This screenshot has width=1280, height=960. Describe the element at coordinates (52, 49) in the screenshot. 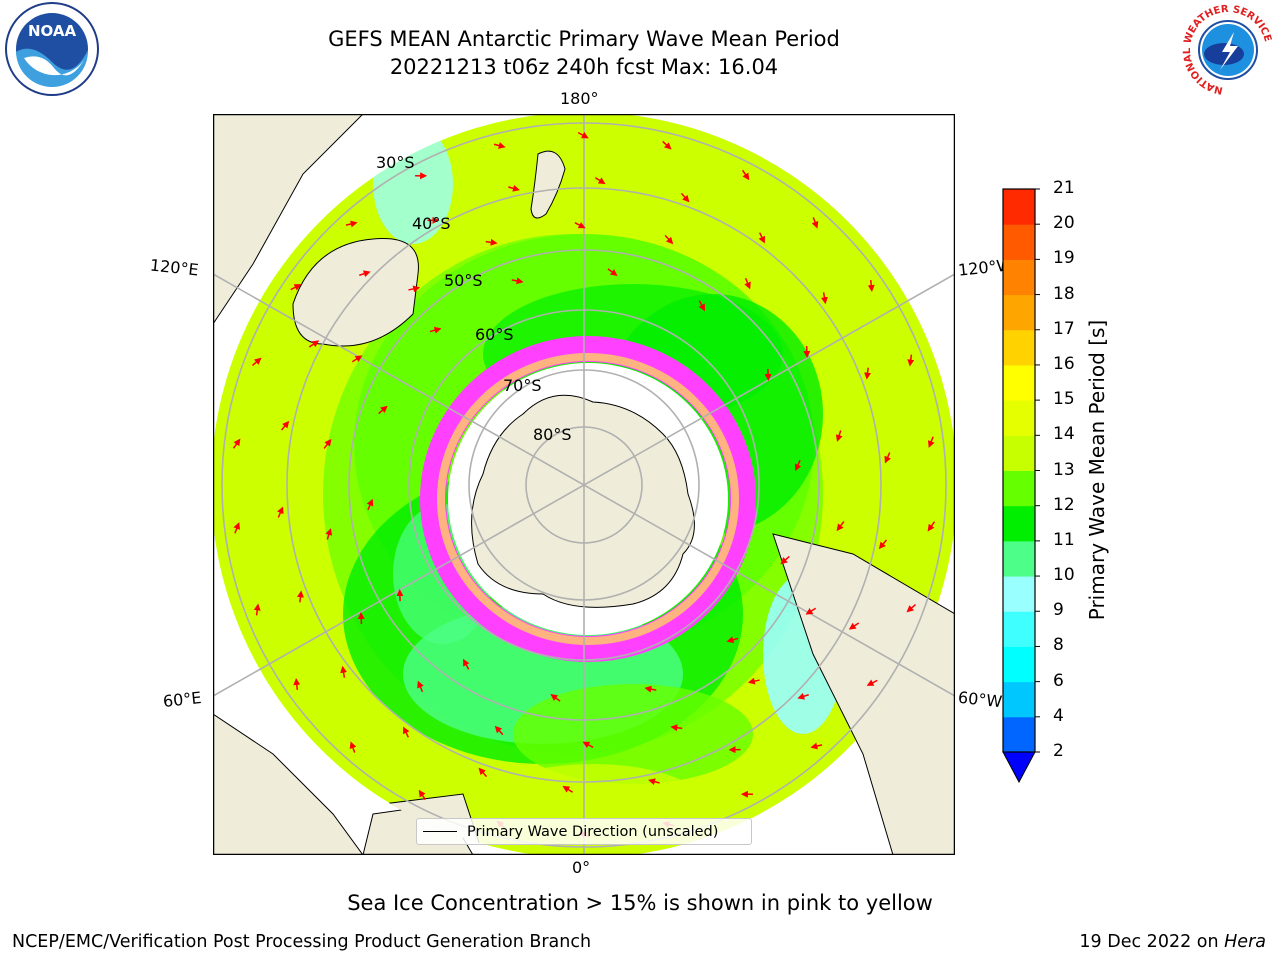

I see `noaa-logo: NOAA` at that location.